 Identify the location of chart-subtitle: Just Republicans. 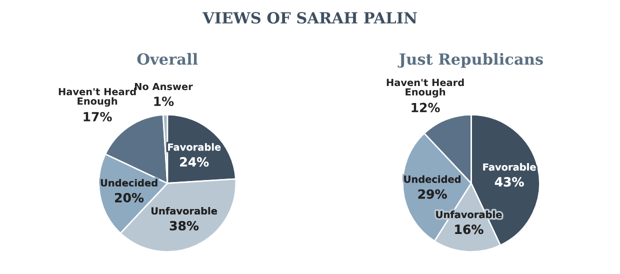
(470, 60).